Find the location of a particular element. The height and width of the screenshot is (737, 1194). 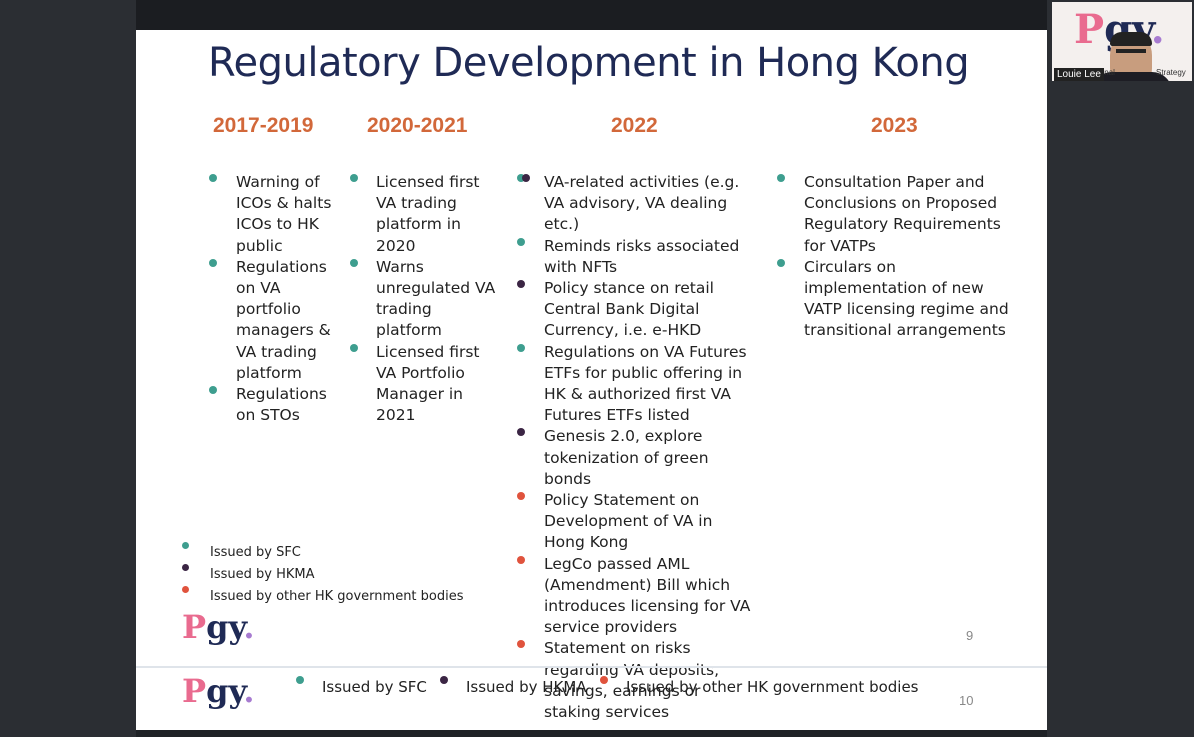

list-item: Regulations on STOs is located at coordinates (271, 405).